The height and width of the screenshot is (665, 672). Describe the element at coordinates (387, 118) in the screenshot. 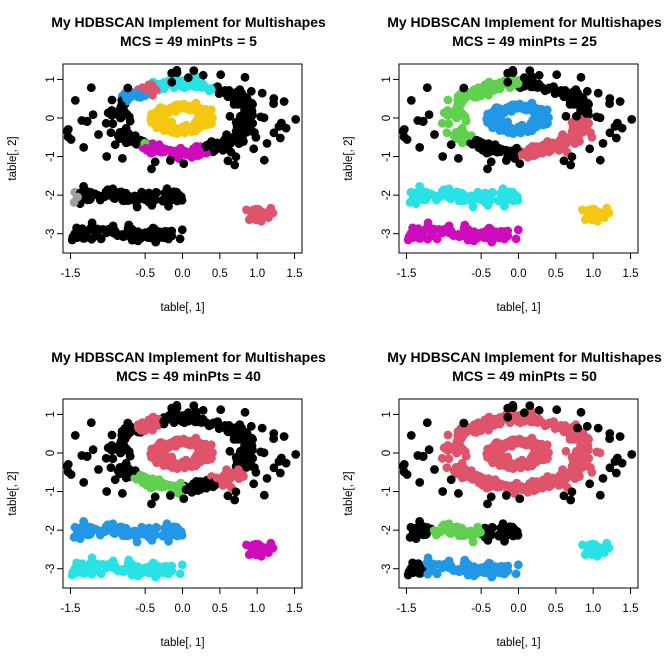

I see `y-tick-label: 0` at that location.